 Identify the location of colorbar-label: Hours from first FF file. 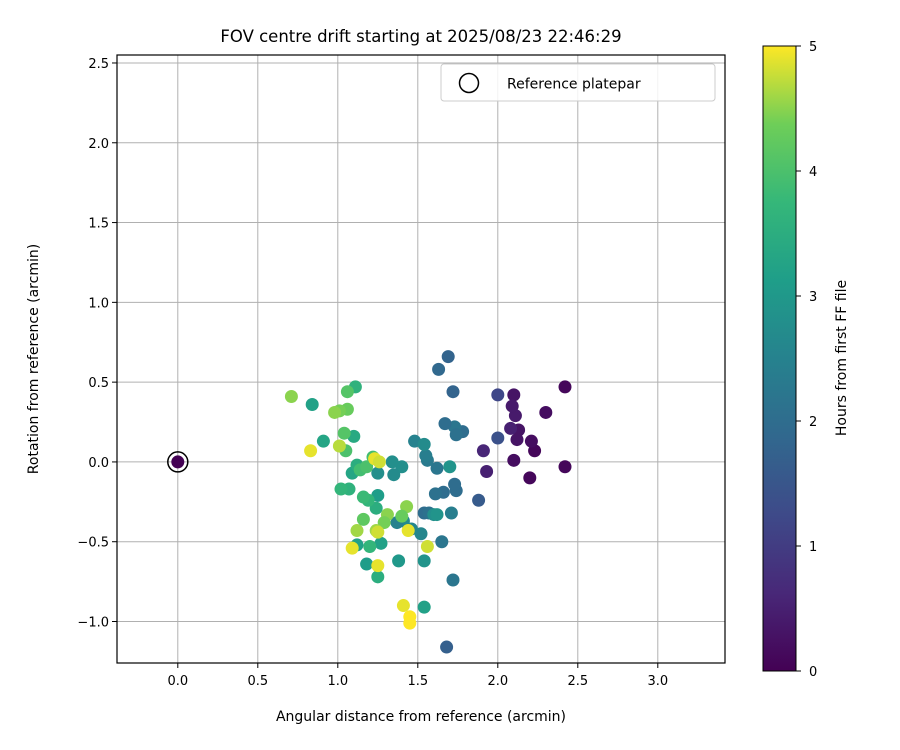
(842, 358).